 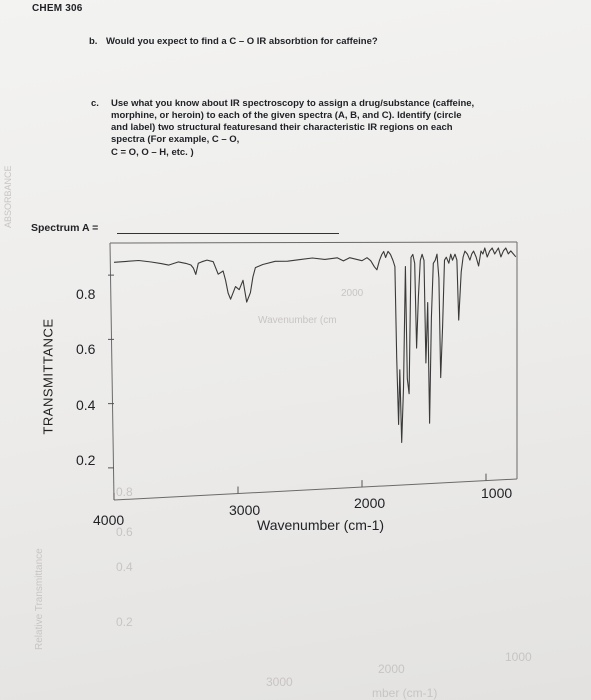 What do you see at coordinates (352, 293) in the screenshot?
I see `bleed-through-2000: 2000` at bounding box center [352, 293].